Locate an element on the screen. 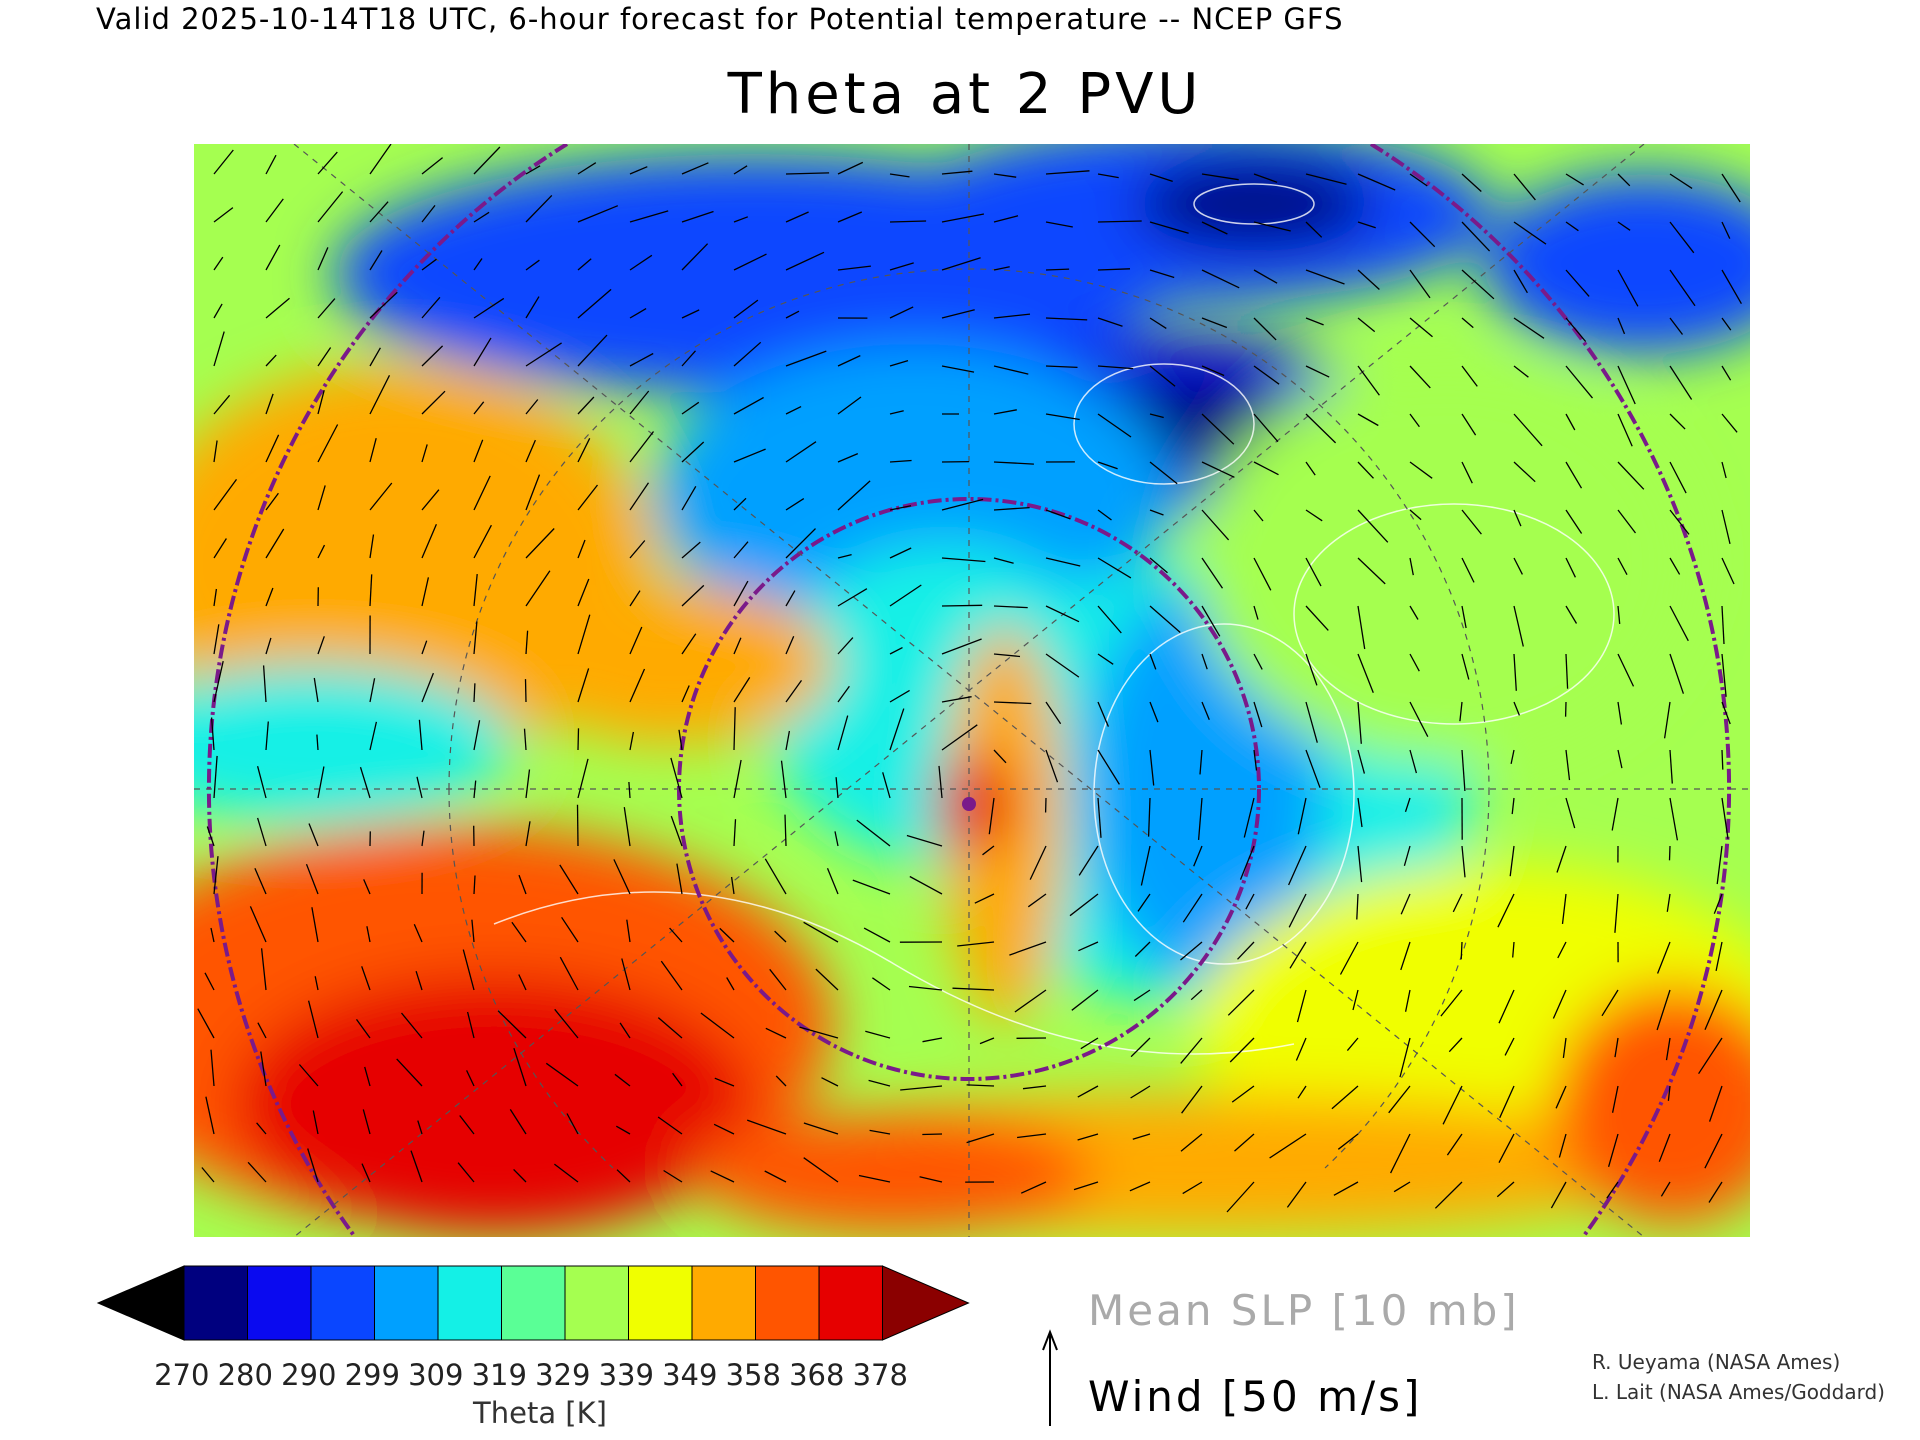 The width and height of the screenshot is (1920, 1440). colorbar-tick-label: 368 is located at coordinates (817, 1375).